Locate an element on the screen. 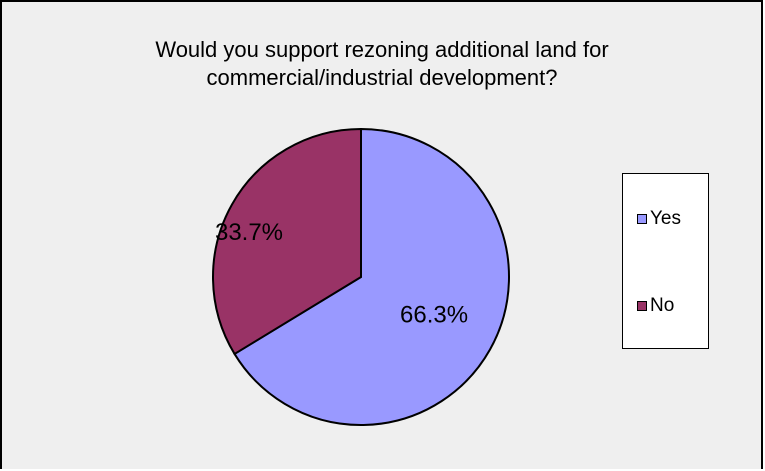  legend-item-yes: Yes is located at coordinates (659, 219).